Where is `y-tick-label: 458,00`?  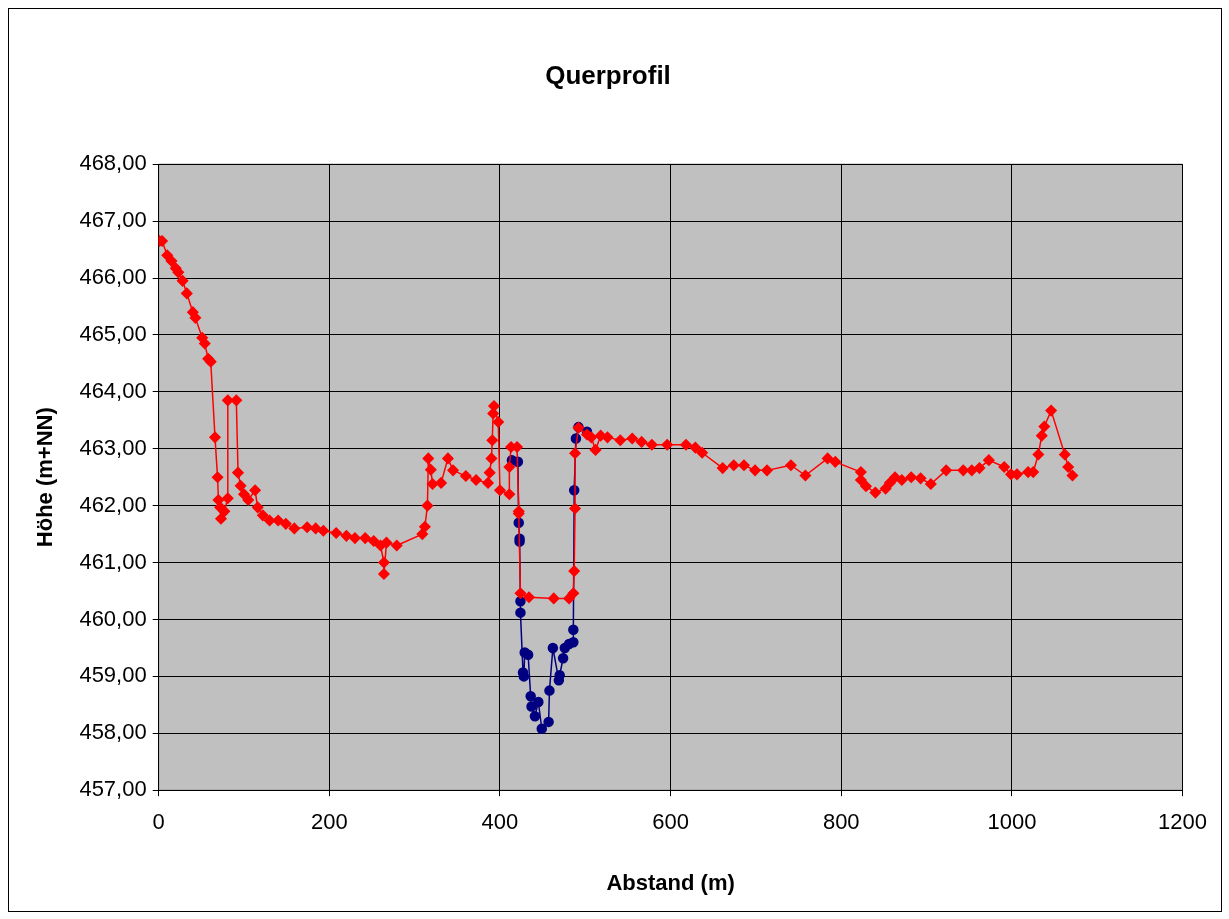
y-tick-label: 458,00 is located at coordinates (113, 732).